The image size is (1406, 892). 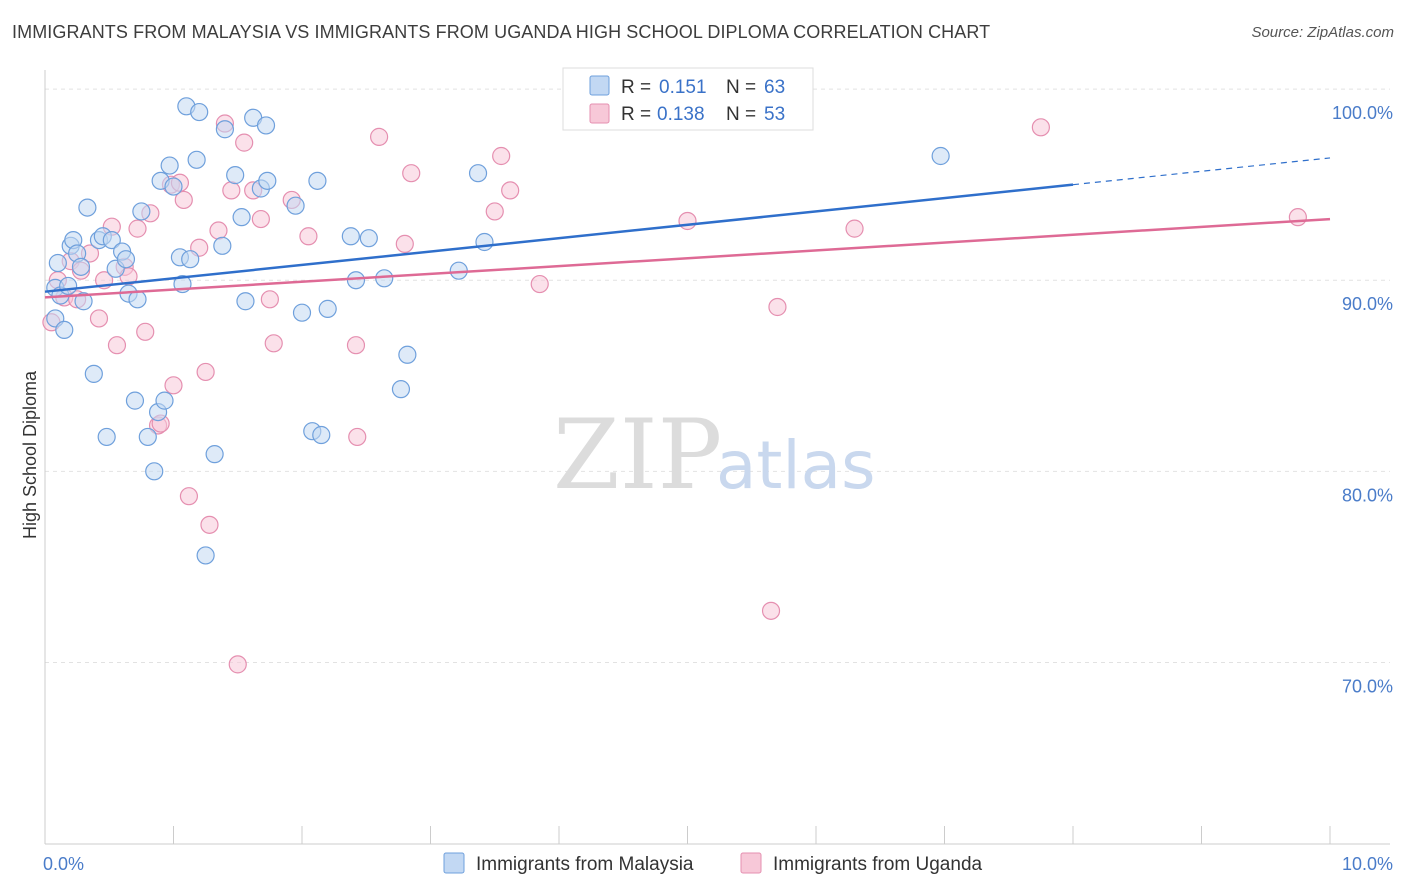 I want to click on trend-lines, so click(x=687, y=228).